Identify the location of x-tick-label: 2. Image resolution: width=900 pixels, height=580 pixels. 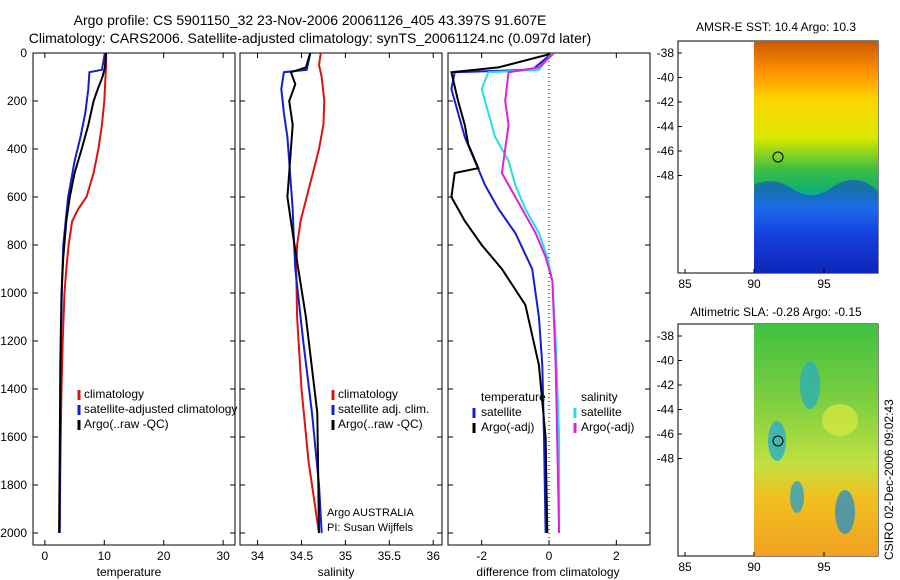
(616, 556).